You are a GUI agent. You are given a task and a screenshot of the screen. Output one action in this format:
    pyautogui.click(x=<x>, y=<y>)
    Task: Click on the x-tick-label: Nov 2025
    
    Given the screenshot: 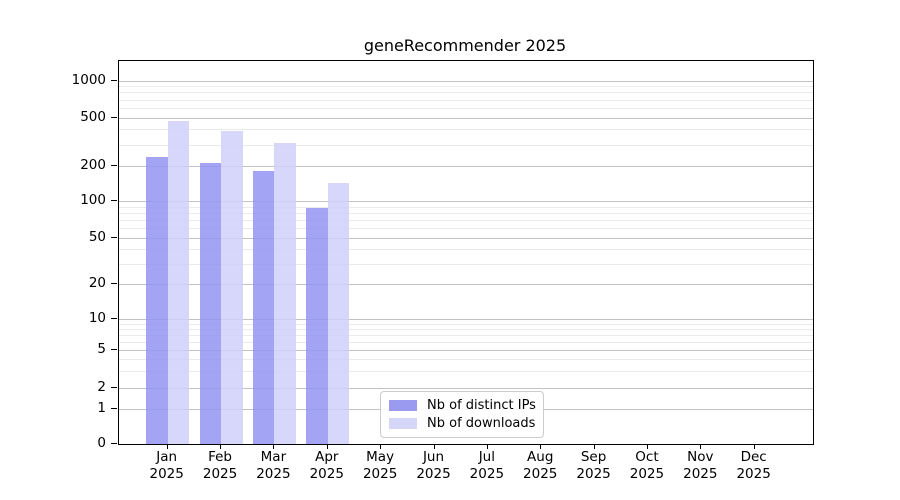 What is the action you would take?
    pyautogui.click(x=700, y=466)
    